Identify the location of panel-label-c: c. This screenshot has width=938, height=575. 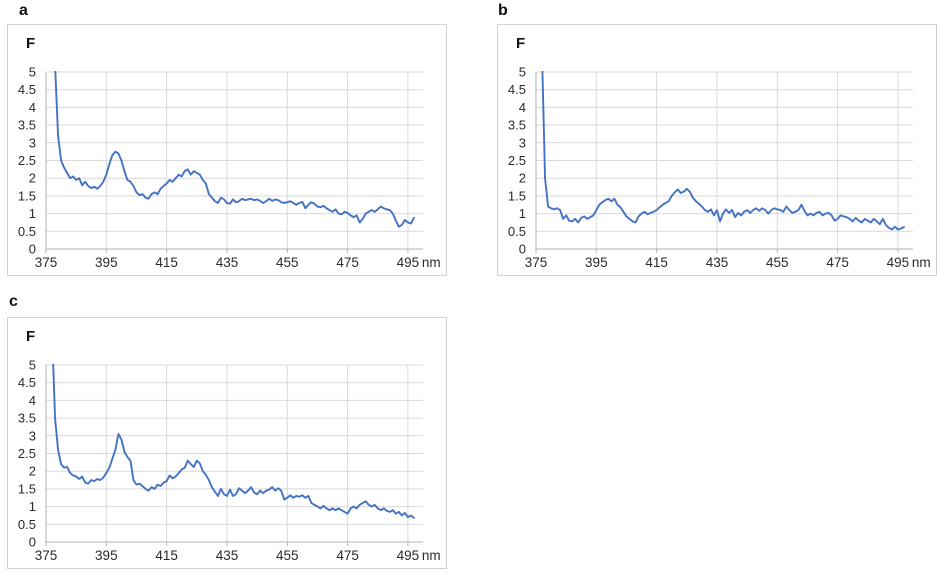
(13, 301).